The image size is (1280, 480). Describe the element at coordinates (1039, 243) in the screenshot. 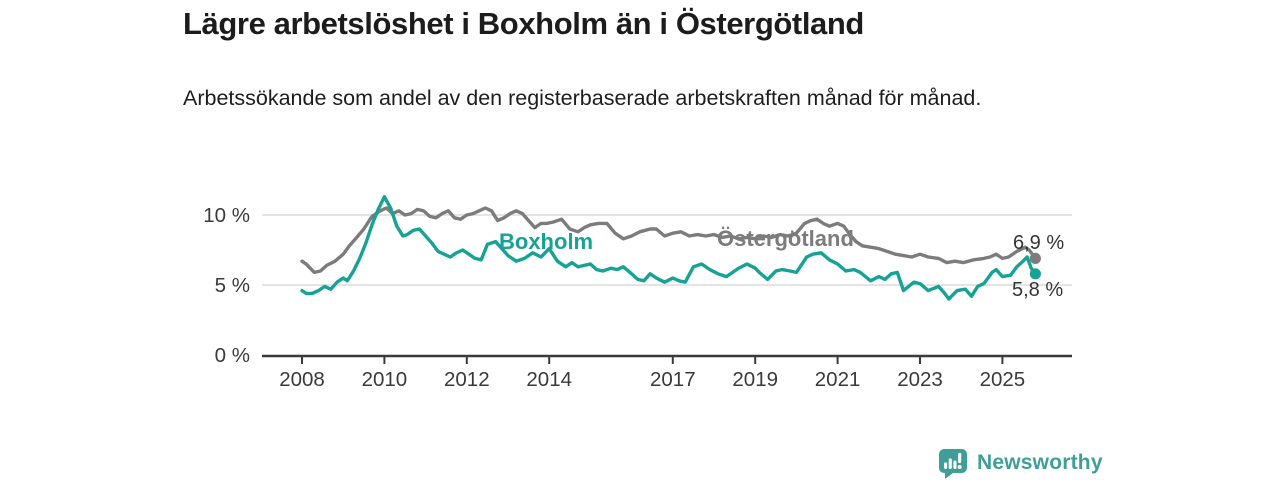

I see `end-value-ostergotland: 6,9 %` at that location.